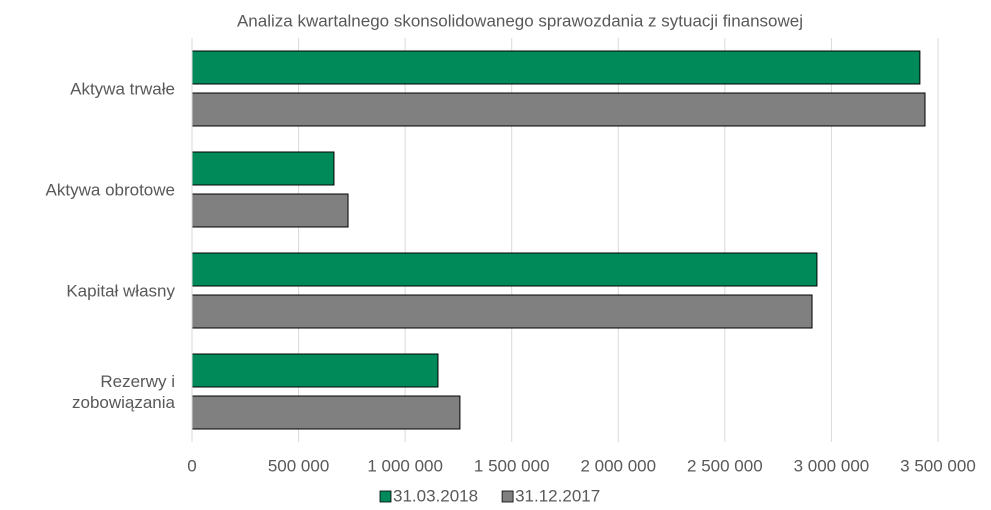  What do you see at coordinates (122, 88) in the screenshot?
I see `y-tick-label: Aktywa trwałe` at bounding box center [122, 88].